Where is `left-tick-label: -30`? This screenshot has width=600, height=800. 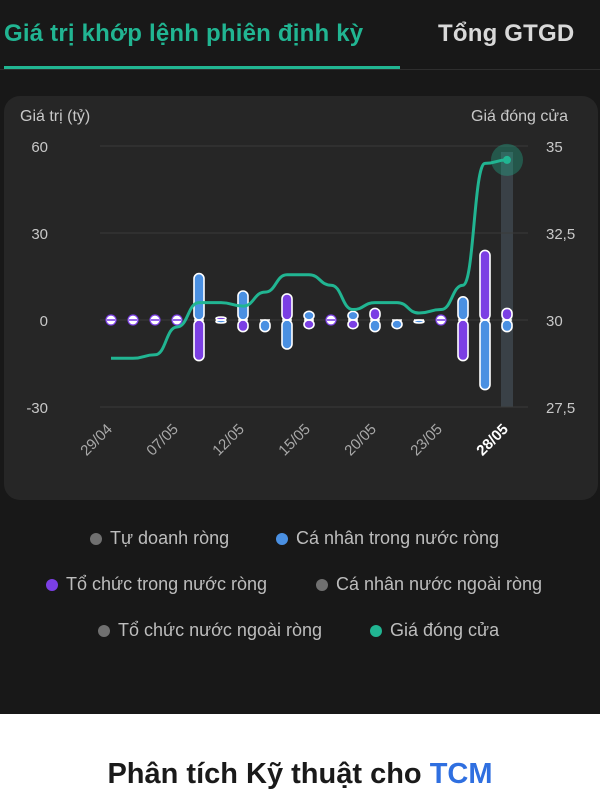
left-tick-label: -30 is located at coordinates (37, 408).